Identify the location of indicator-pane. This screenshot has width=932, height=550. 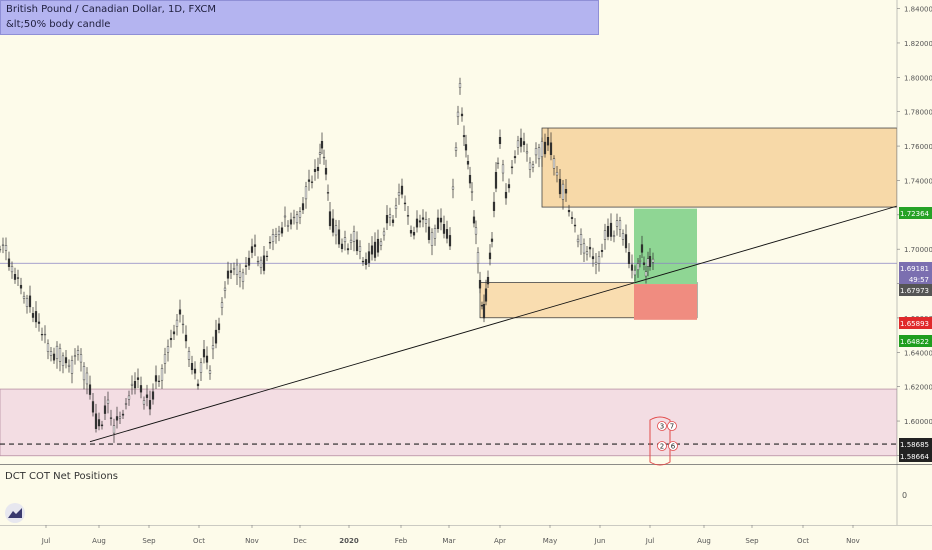
(448, 495).